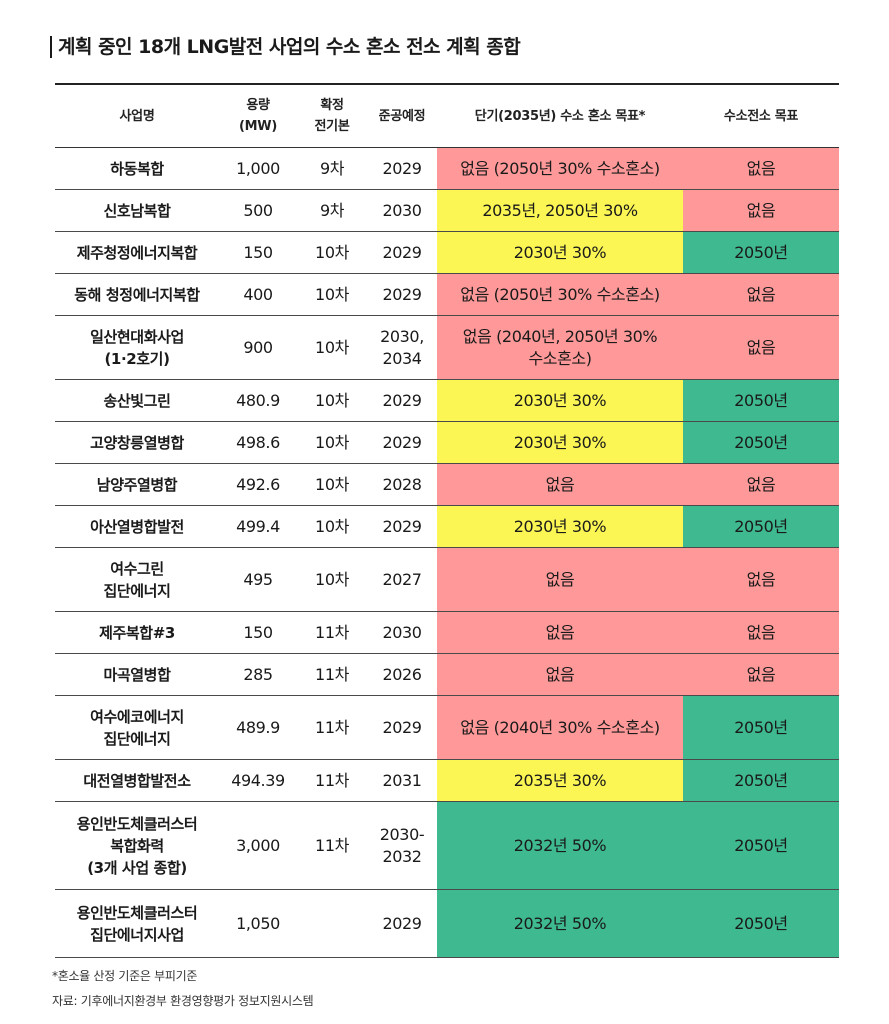 The width and height of the screenshot is (889, 1024). I want to click on capacity-cell: 150, so click(258, 632).